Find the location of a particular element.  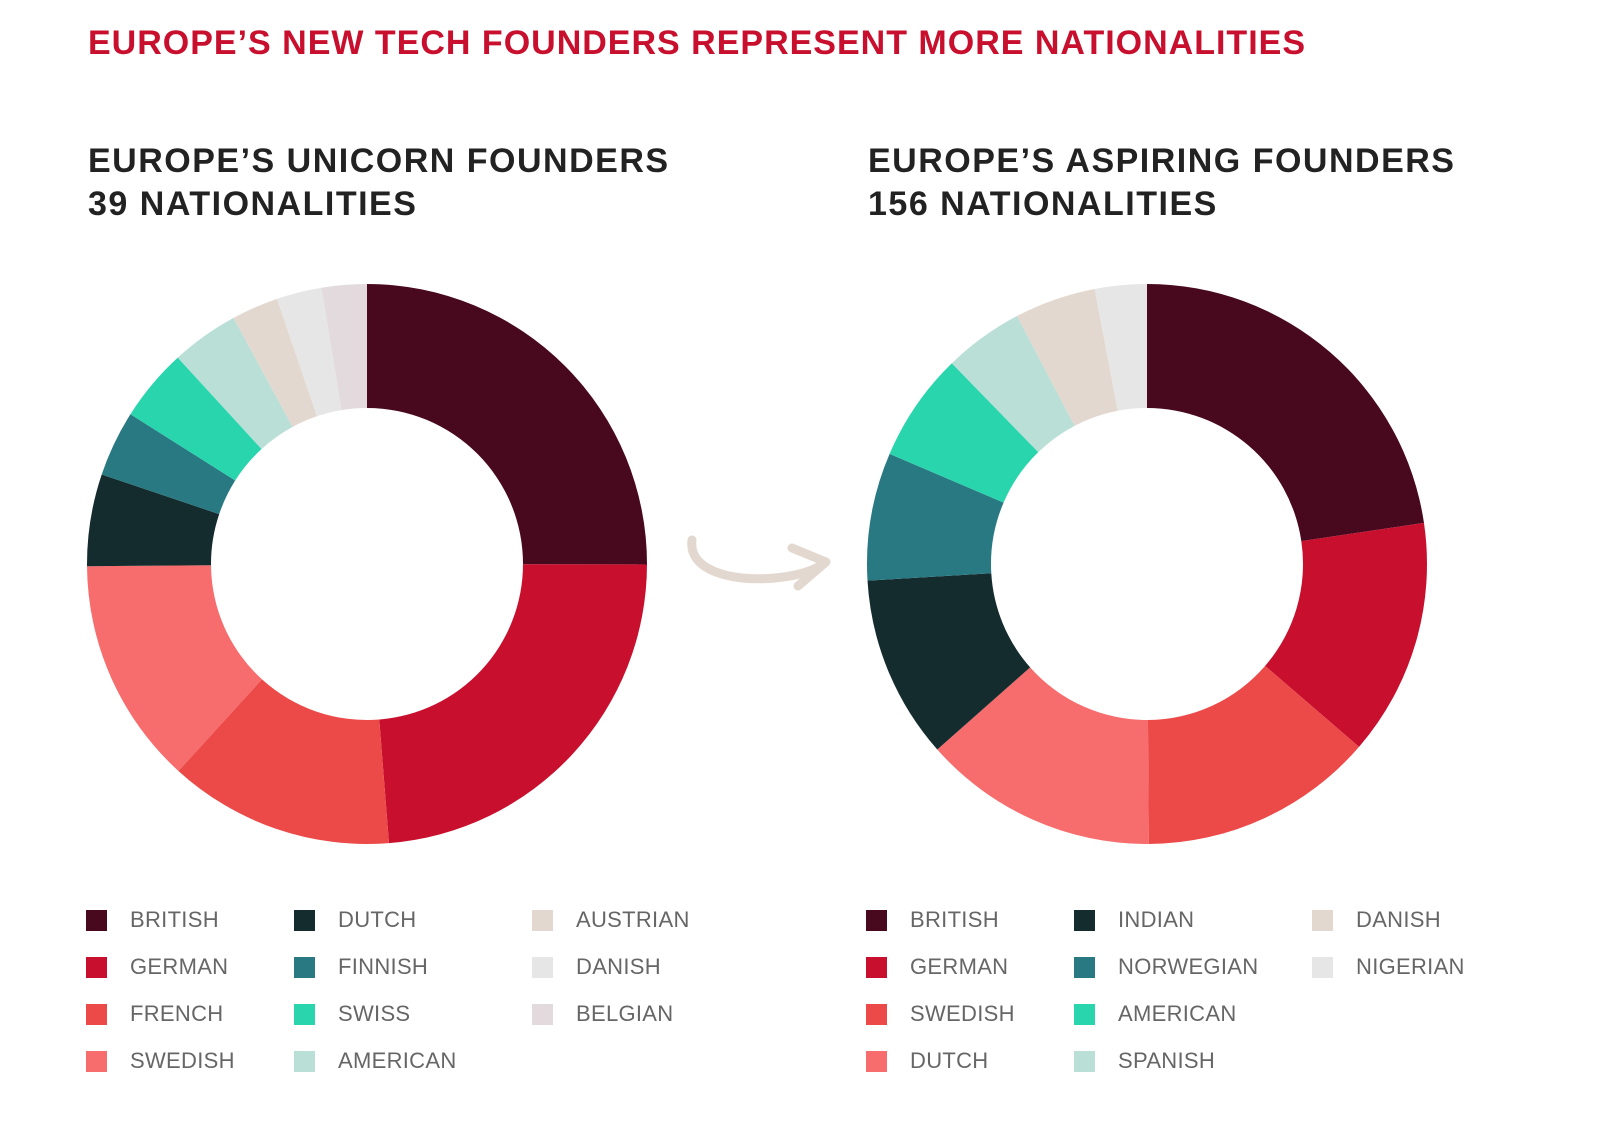

legend-item-nigerian: NIGERIAN is located at coordinates (1388, 967).